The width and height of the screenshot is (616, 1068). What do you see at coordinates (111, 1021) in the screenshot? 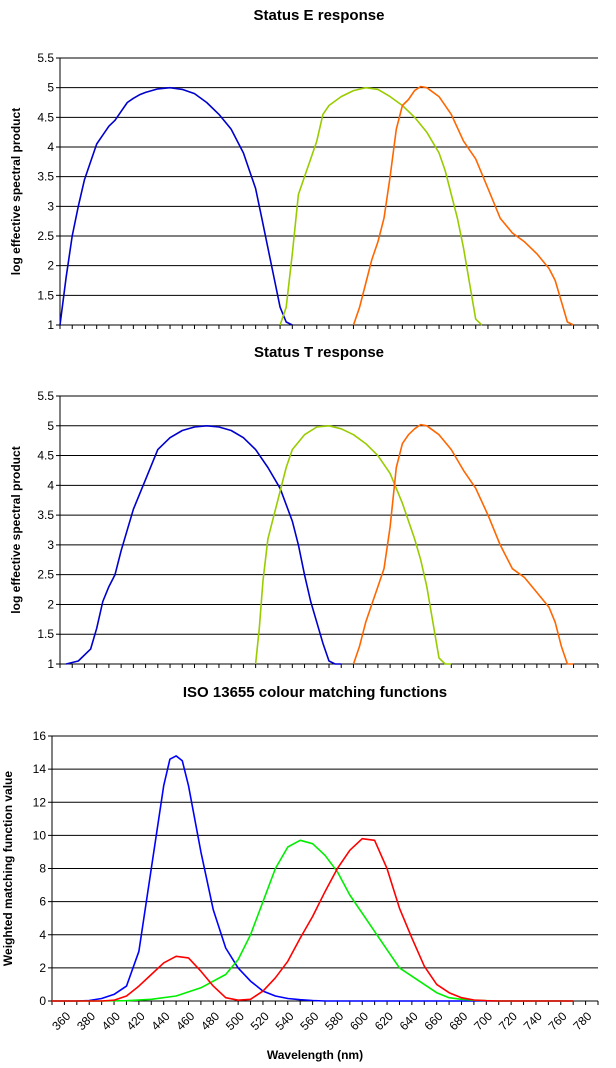
I see `x-tick-label: 400` at bounding box center [111, 1021].